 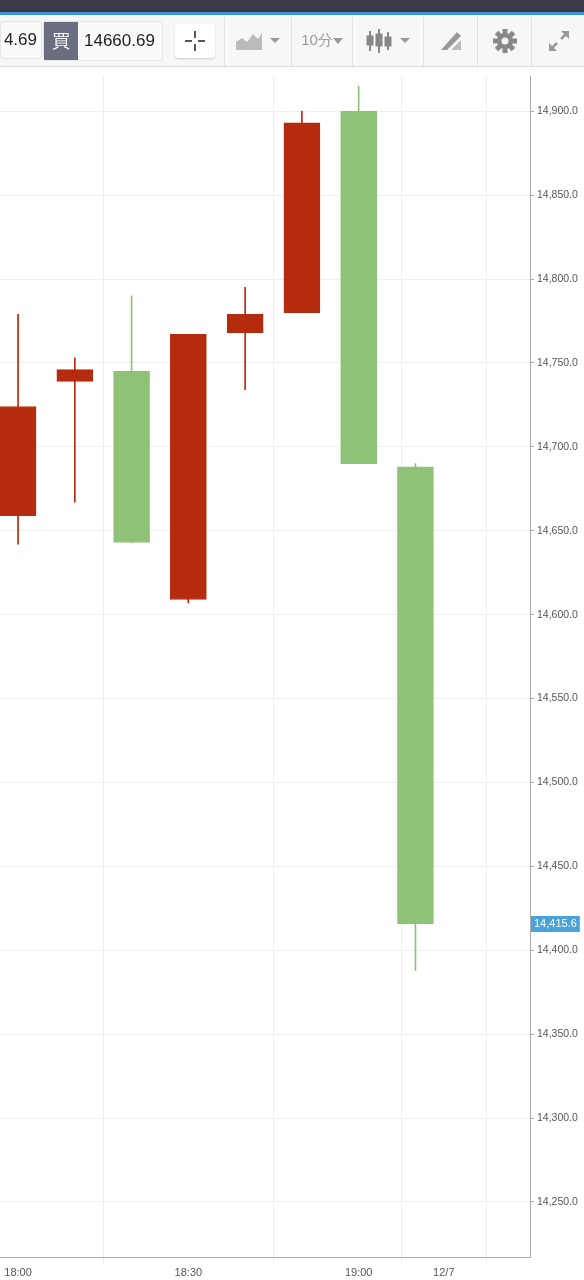 I want to click on y-tick-label: 14,900.0, so click(x=558, y=110).